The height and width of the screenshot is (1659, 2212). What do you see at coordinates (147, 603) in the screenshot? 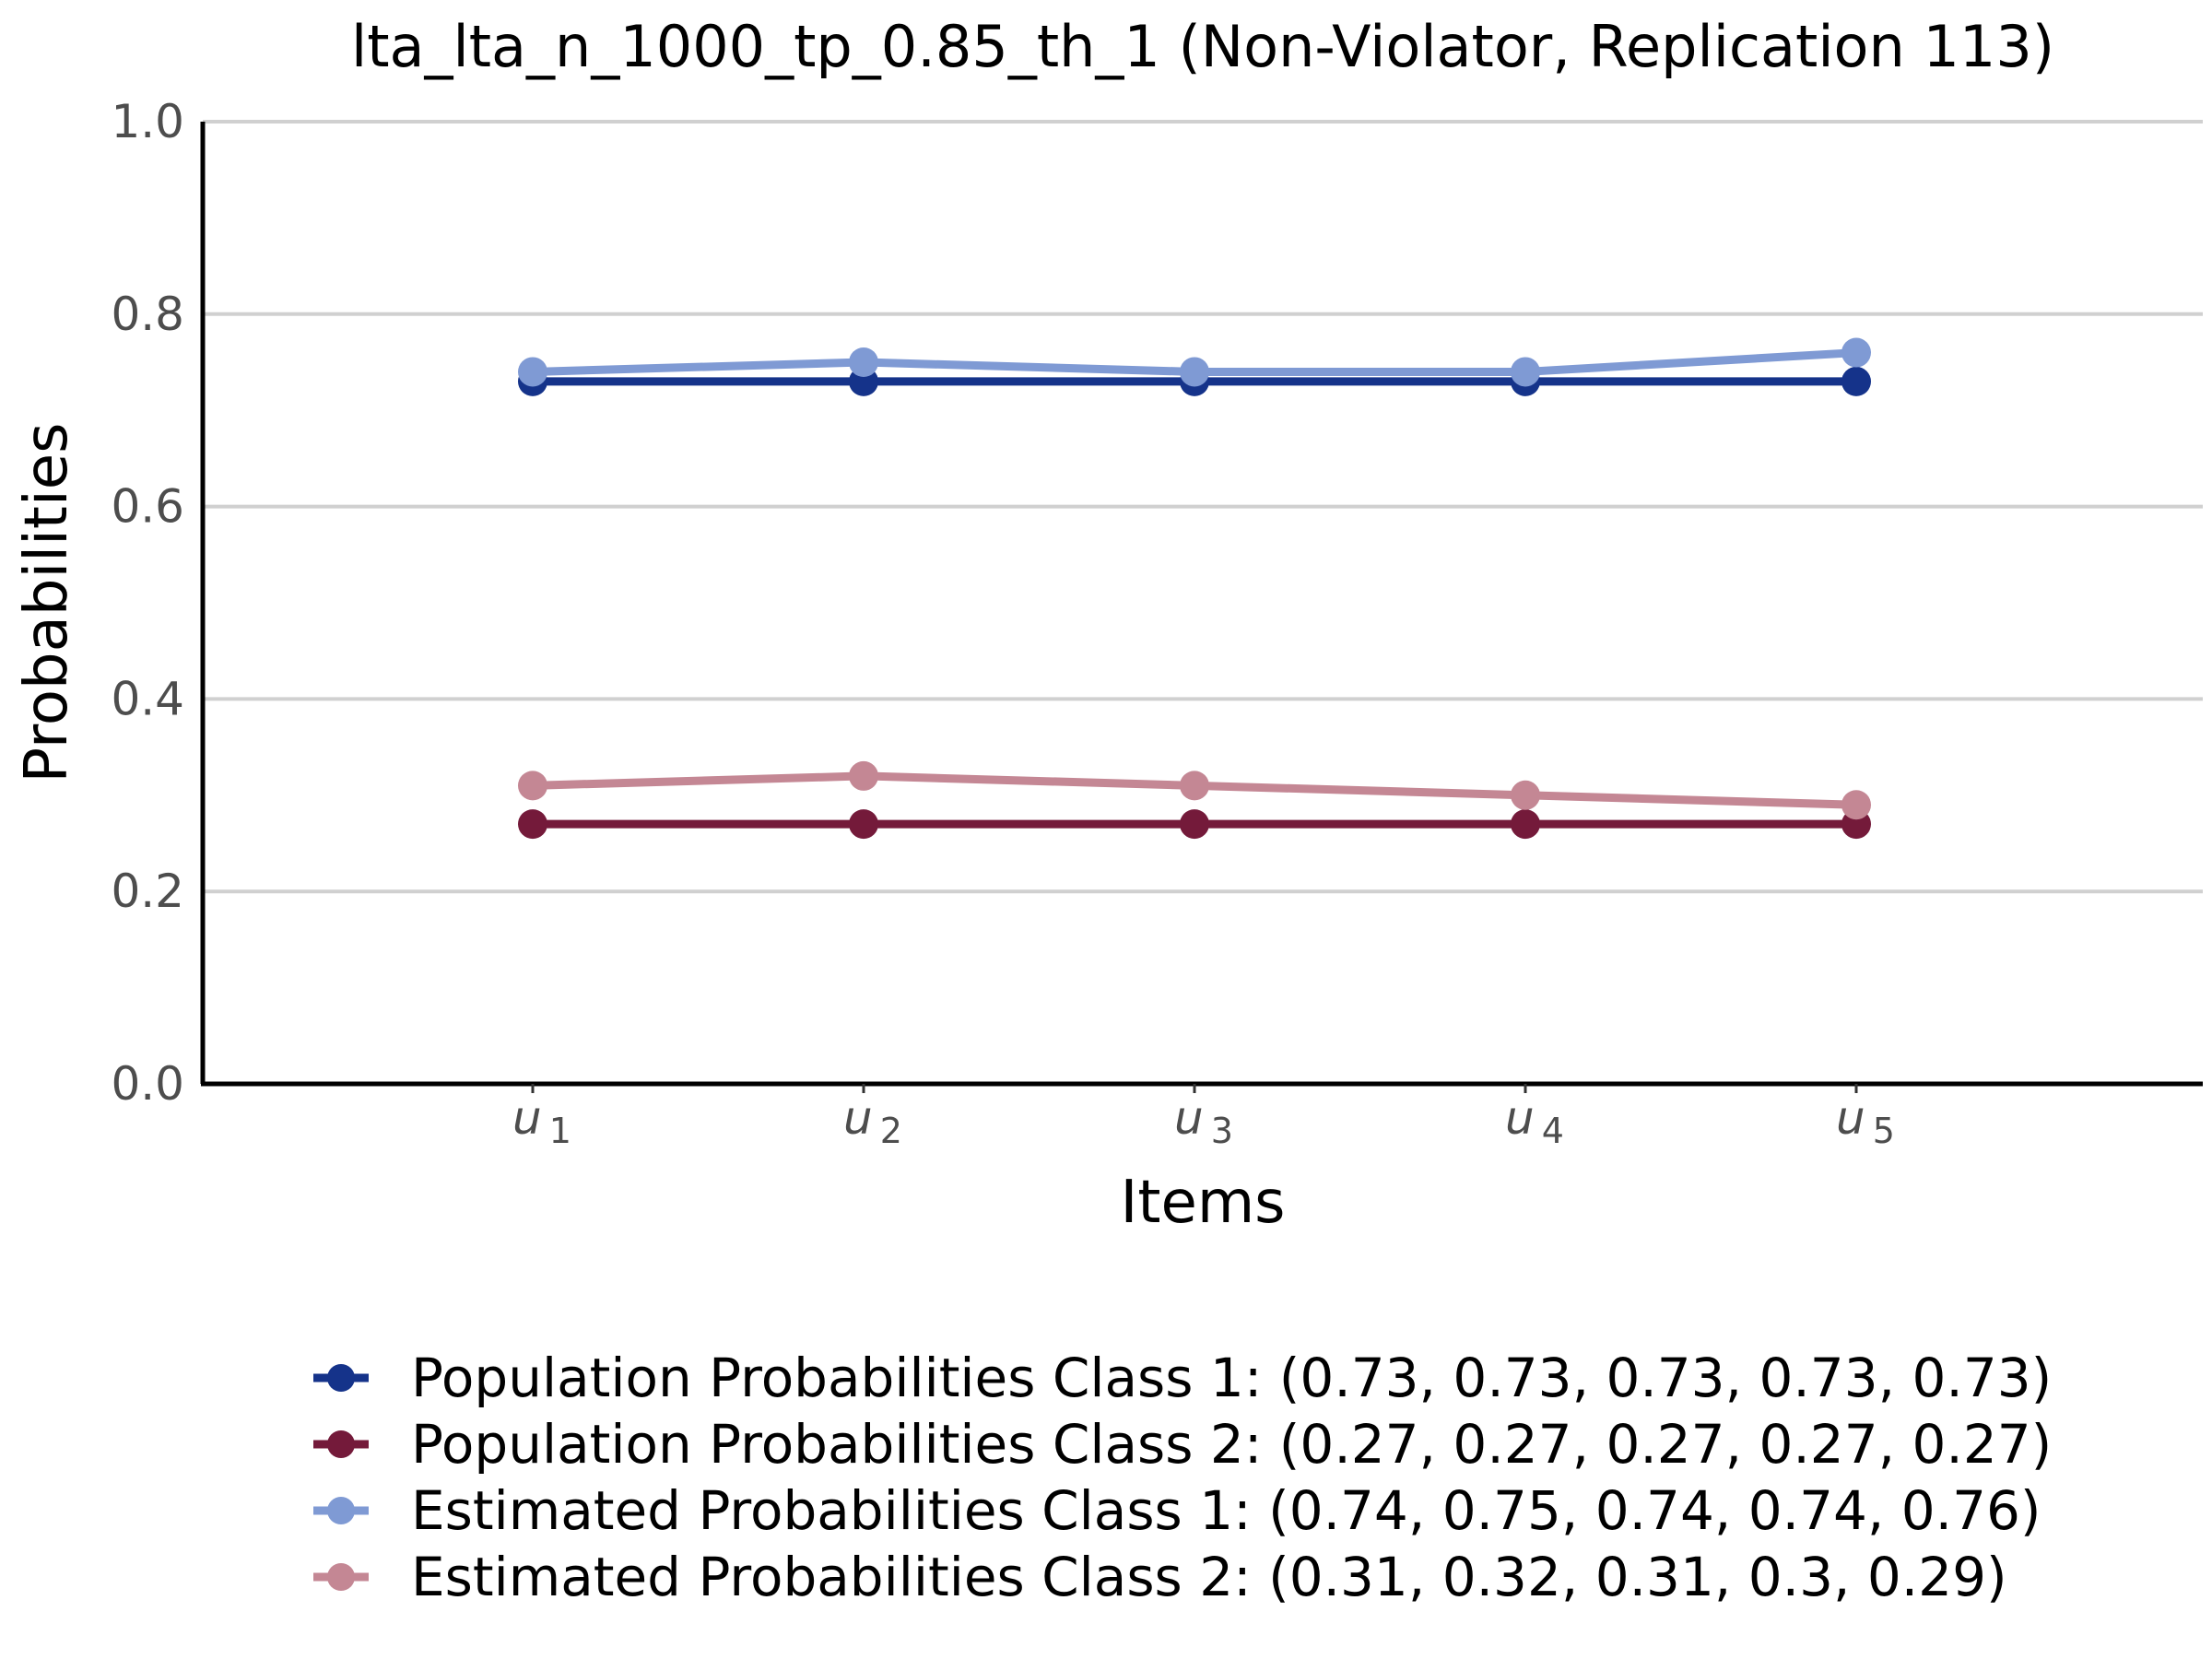
I see `y-ticks: 0.0 0.2 0.4 0.6 0.8 1.0` at bounding box center [147, 603].